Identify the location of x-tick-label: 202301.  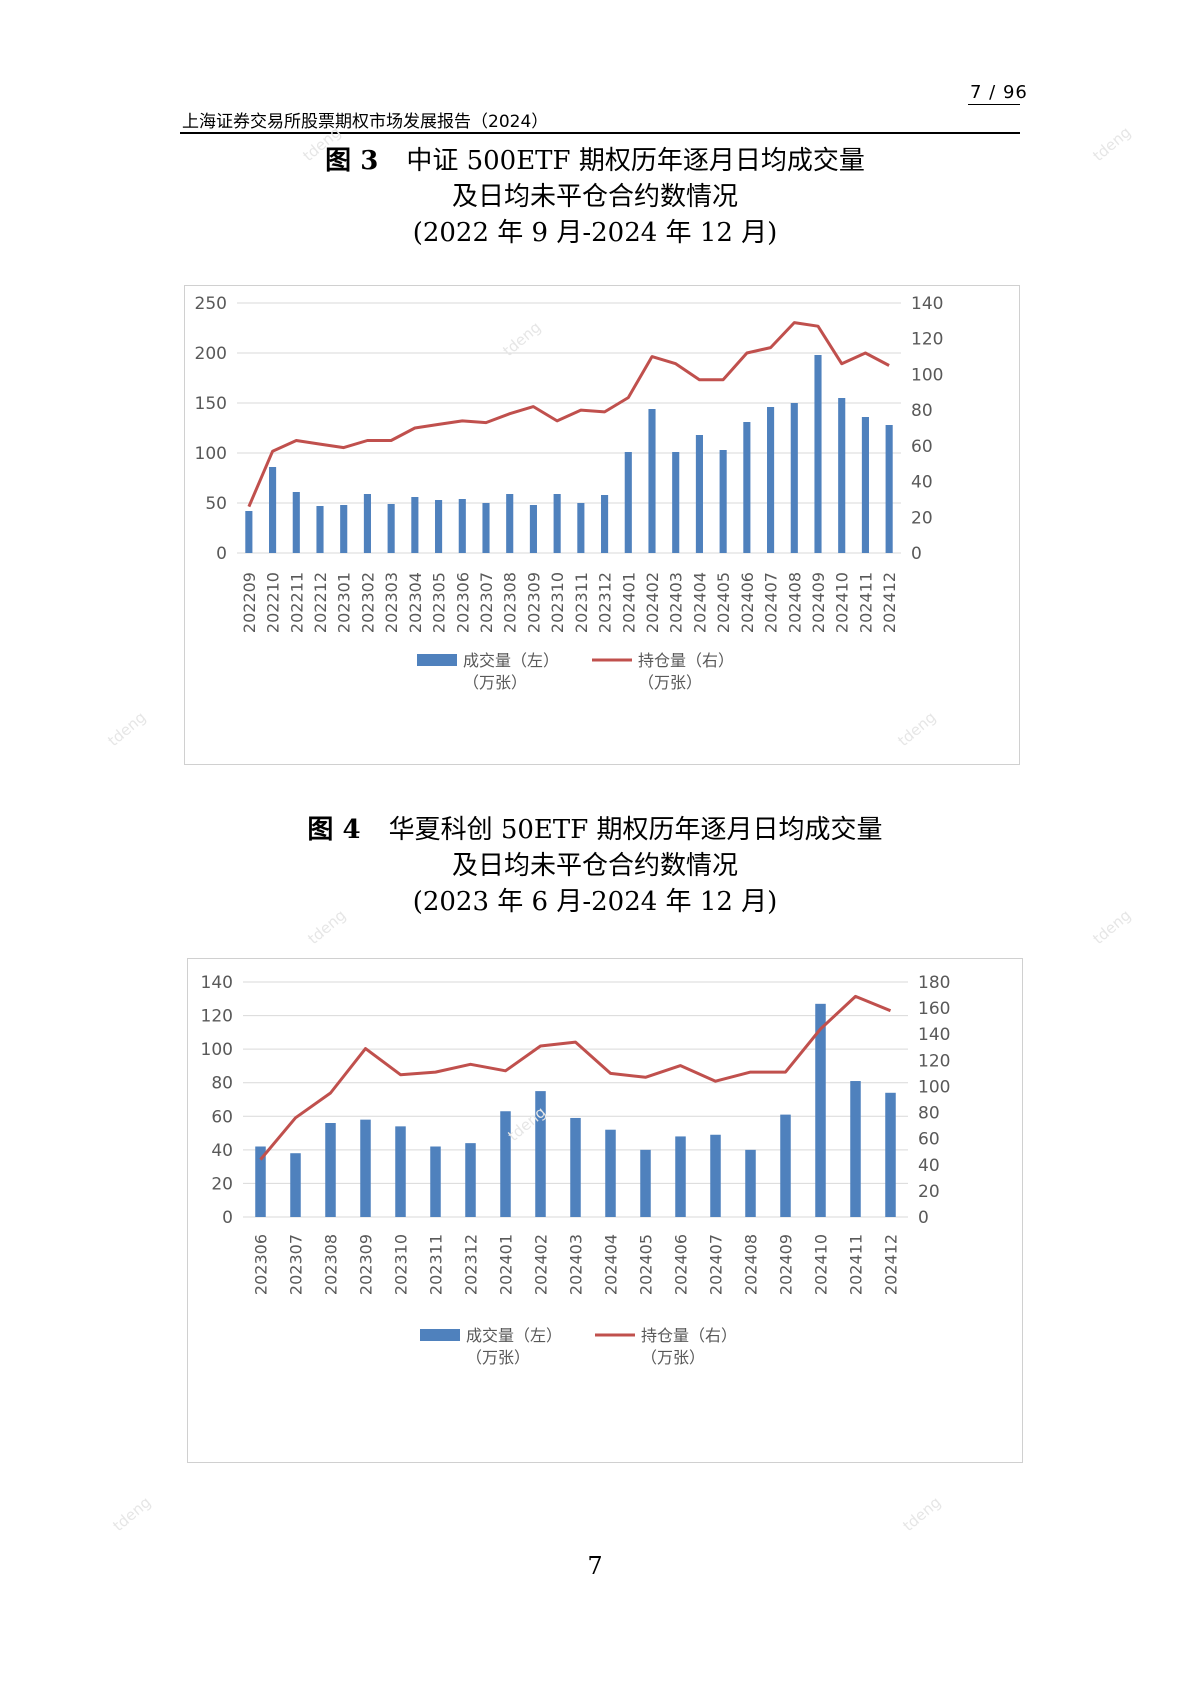
(344, 602).